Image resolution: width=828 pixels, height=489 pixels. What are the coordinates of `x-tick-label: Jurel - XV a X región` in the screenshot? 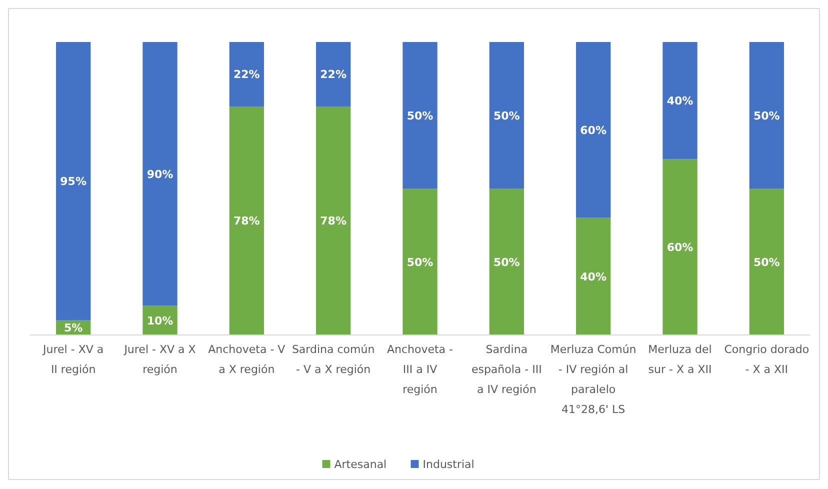 It's located at (159, 359).